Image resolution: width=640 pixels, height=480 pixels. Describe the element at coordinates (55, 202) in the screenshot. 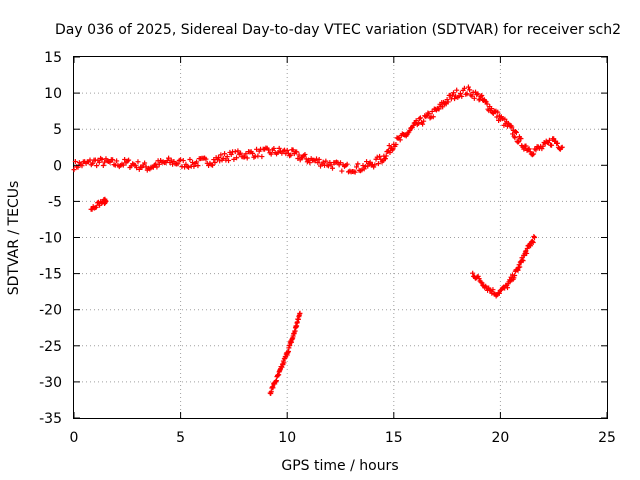

I see `y-tick-label: -5` at that location.